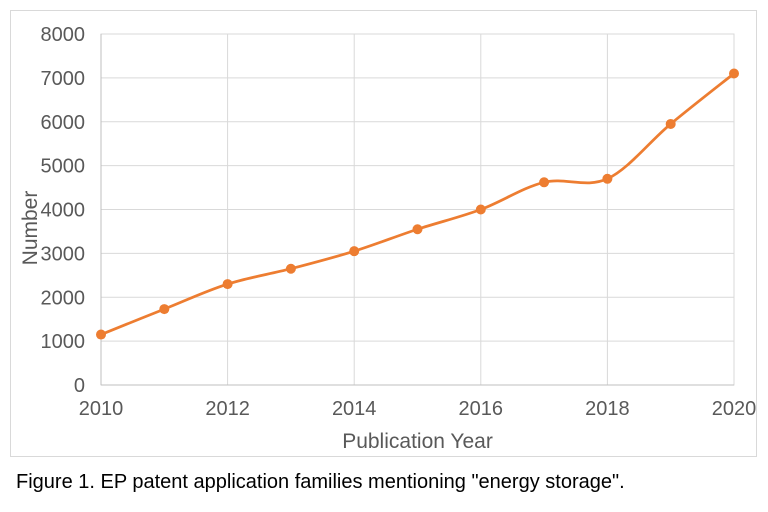 This screenshot has width=768, height=512. What do you see at coordinates (734, 409) in the screenshot?
I see `x-tick-label: 2020` at bounding box center [734, 409].